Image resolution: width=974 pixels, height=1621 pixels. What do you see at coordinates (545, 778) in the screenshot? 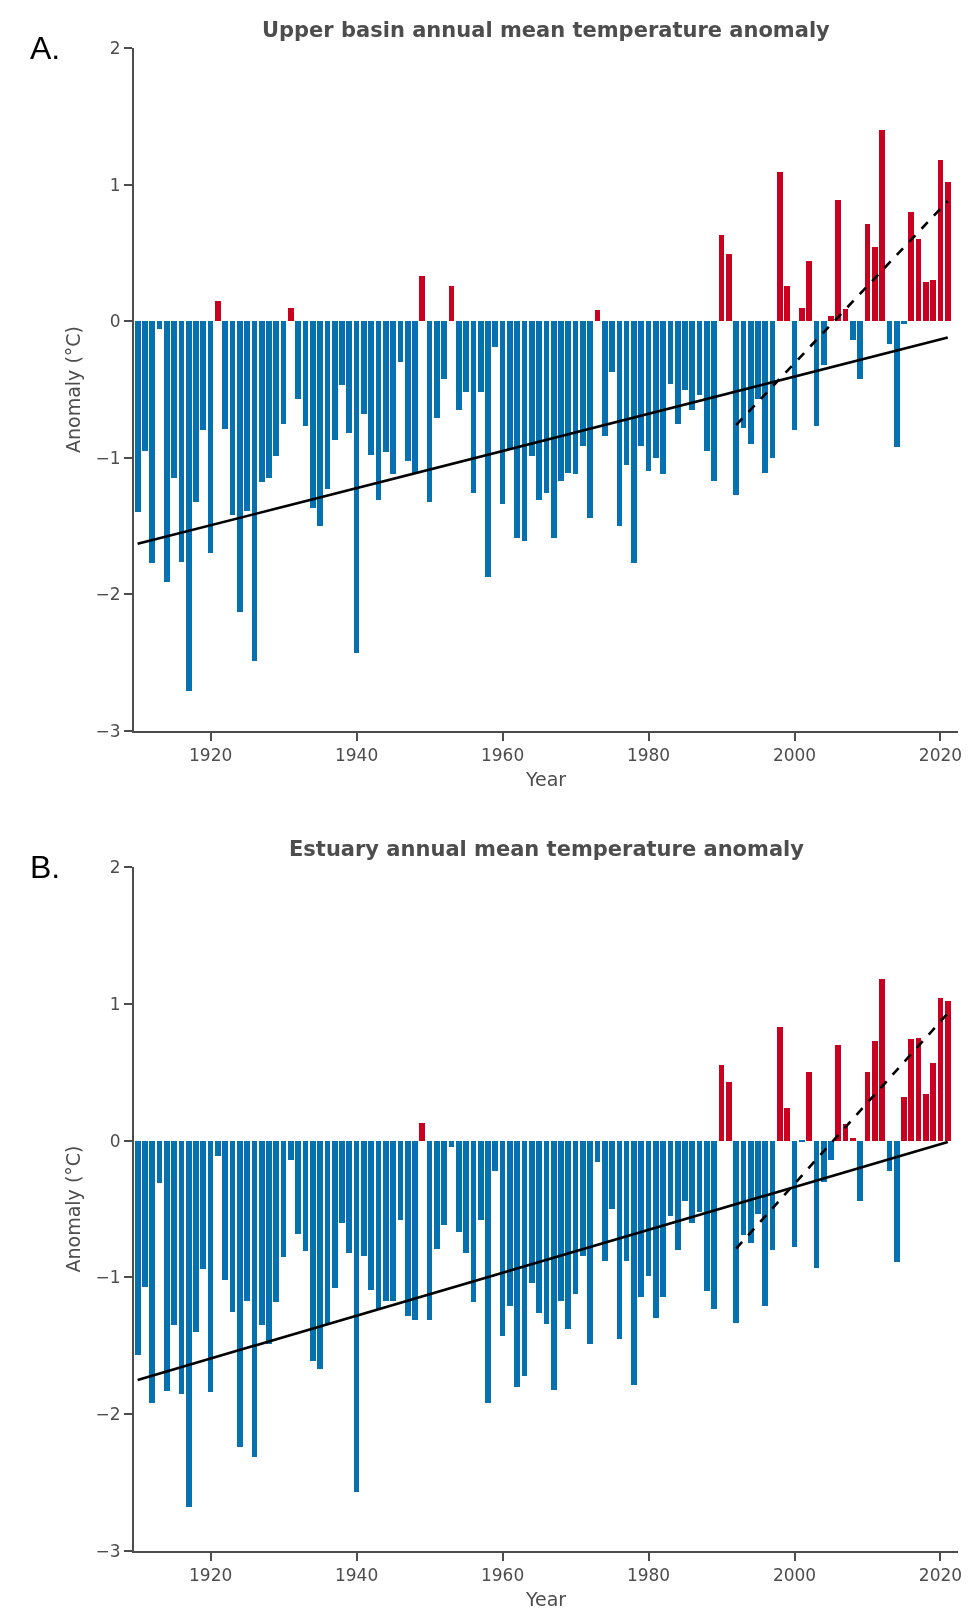
I see `x-axis-title: Year` at bounding box center [545, 778].